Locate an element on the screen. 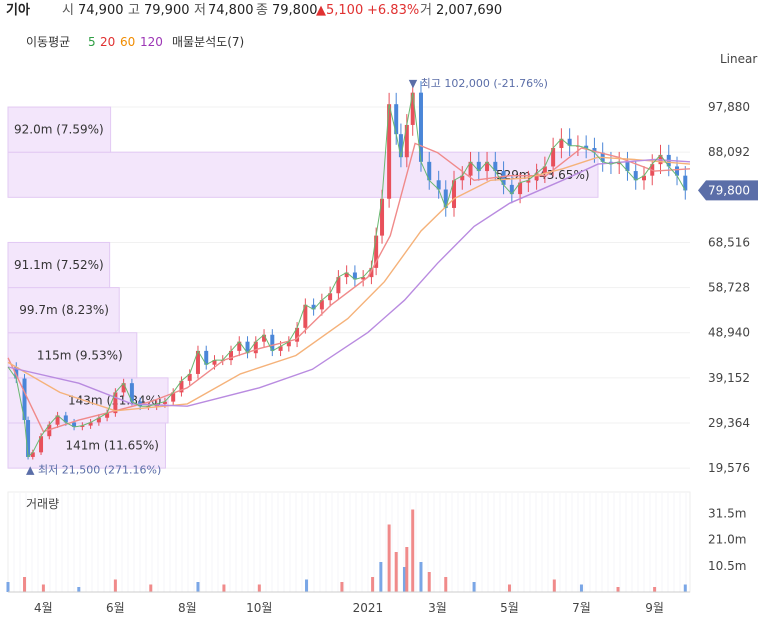 The image size is (762, 627). volume-profile-label: 91.1m (7.52%) is located at coordinates (59, 265).